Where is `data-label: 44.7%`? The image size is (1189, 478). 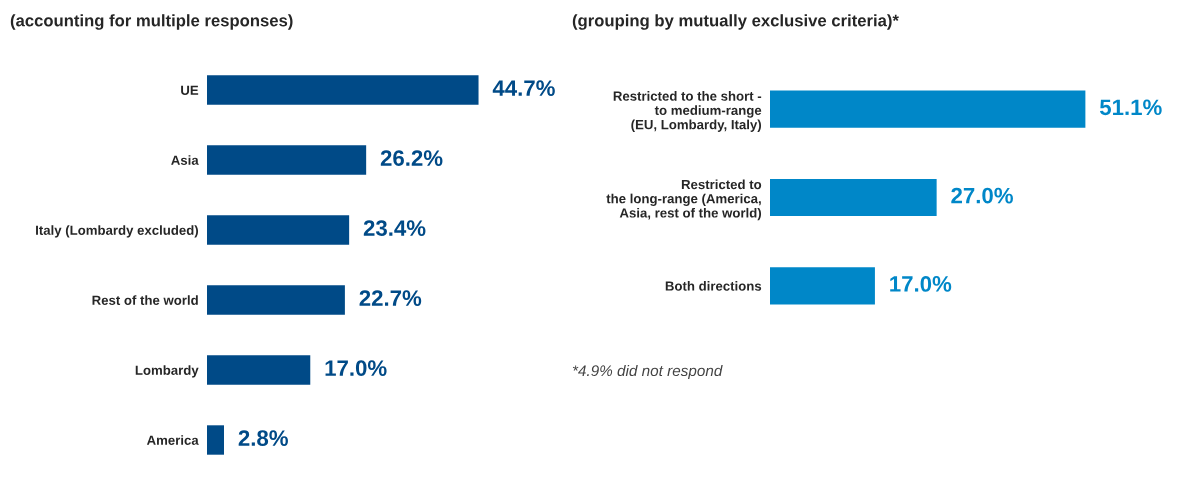
data-label: 44.7% is located at coordinates (523, 88).